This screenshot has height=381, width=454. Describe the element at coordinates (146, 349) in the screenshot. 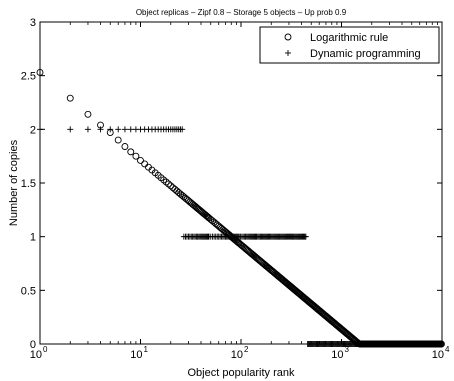

I see `x-tick-exponent: 1` at that location.